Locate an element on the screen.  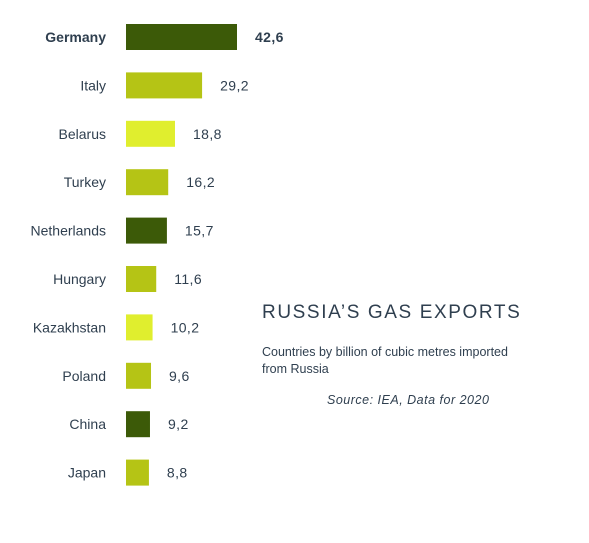
bar-netherlands is located at coordinates (146, 230).